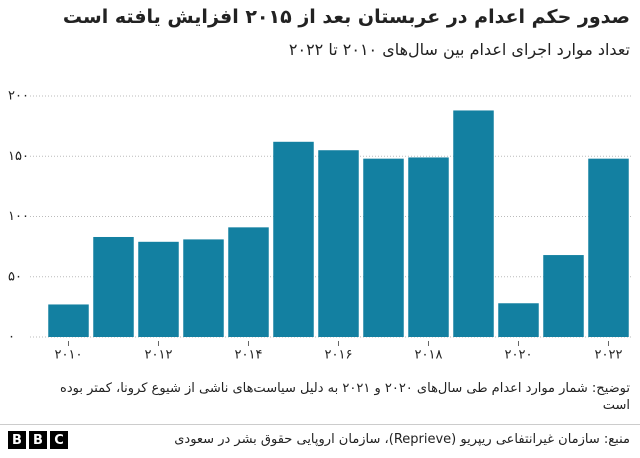 The height and width of the screenshot is (458, 640). What do you see at coordinates (609, 355) in the screenshot?
I see `x-tick-label: ۲۰۲۲` at bounding box center [609, 355].